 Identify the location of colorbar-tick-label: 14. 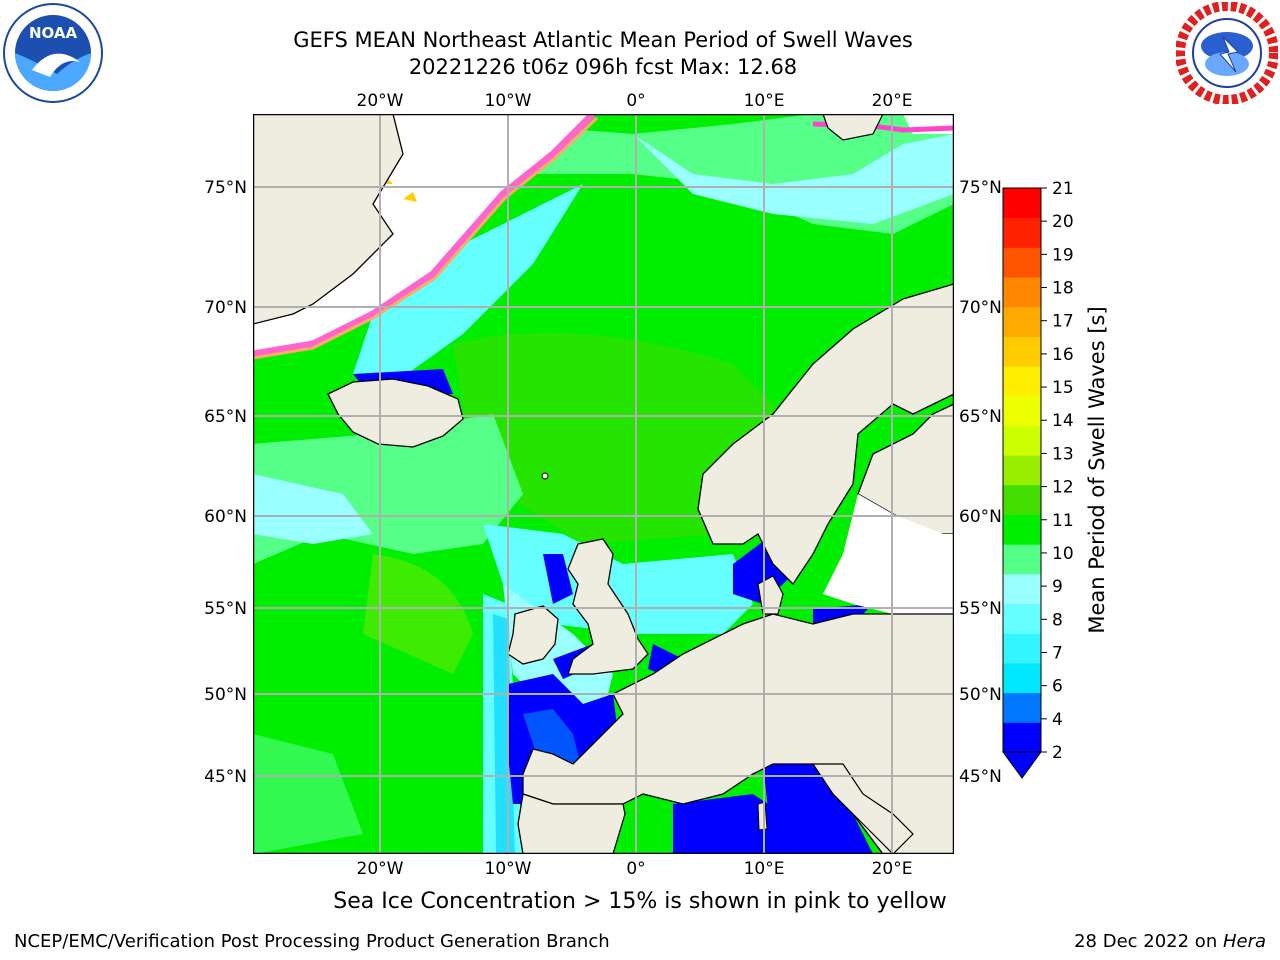
(1063, 421).